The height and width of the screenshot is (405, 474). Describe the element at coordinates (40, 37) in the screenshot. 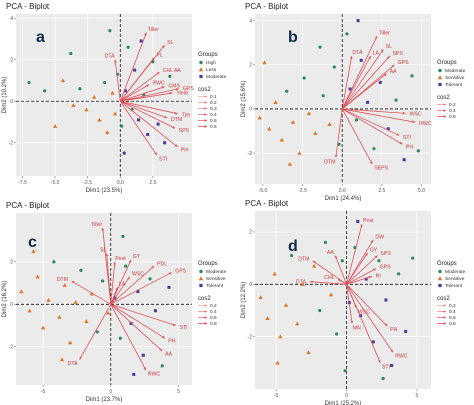

I see `panel-letter: a` at that location.